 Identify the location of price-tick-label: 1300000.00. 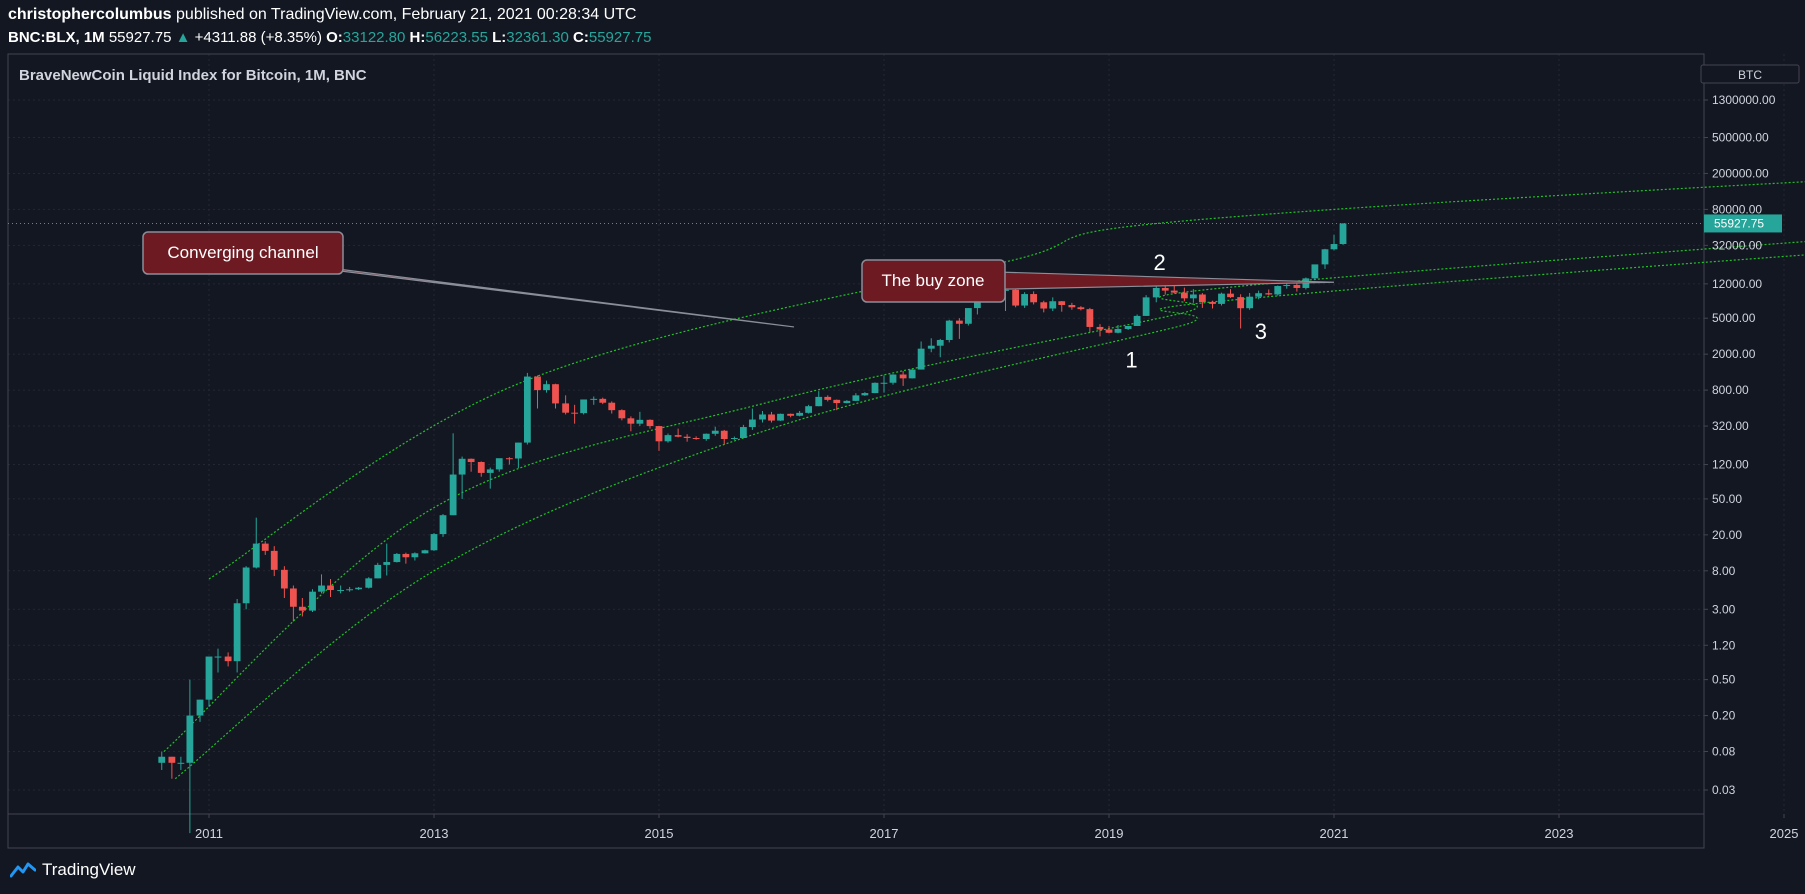
(1744, 100).